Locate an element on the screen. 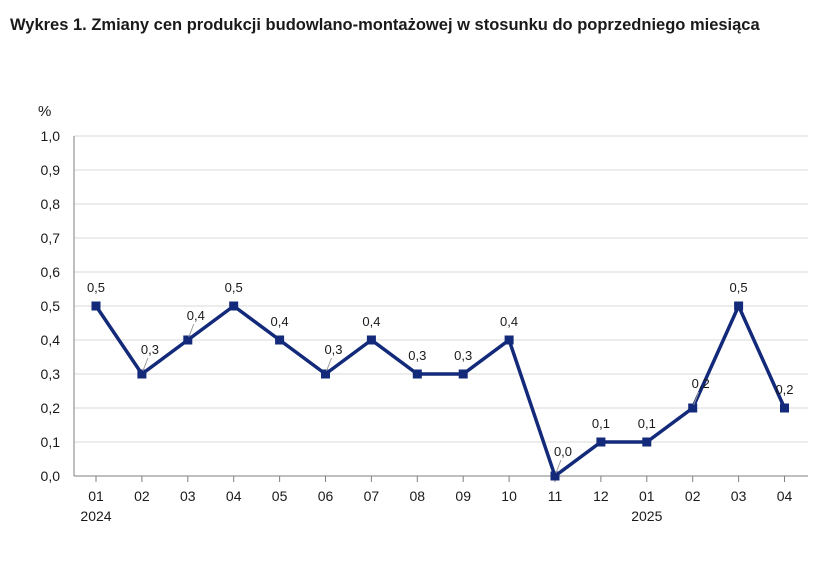 Image resolution: width=825 pixels, height=570 pixels. x-tick-label: 09 is located at coordinates (463, 496).